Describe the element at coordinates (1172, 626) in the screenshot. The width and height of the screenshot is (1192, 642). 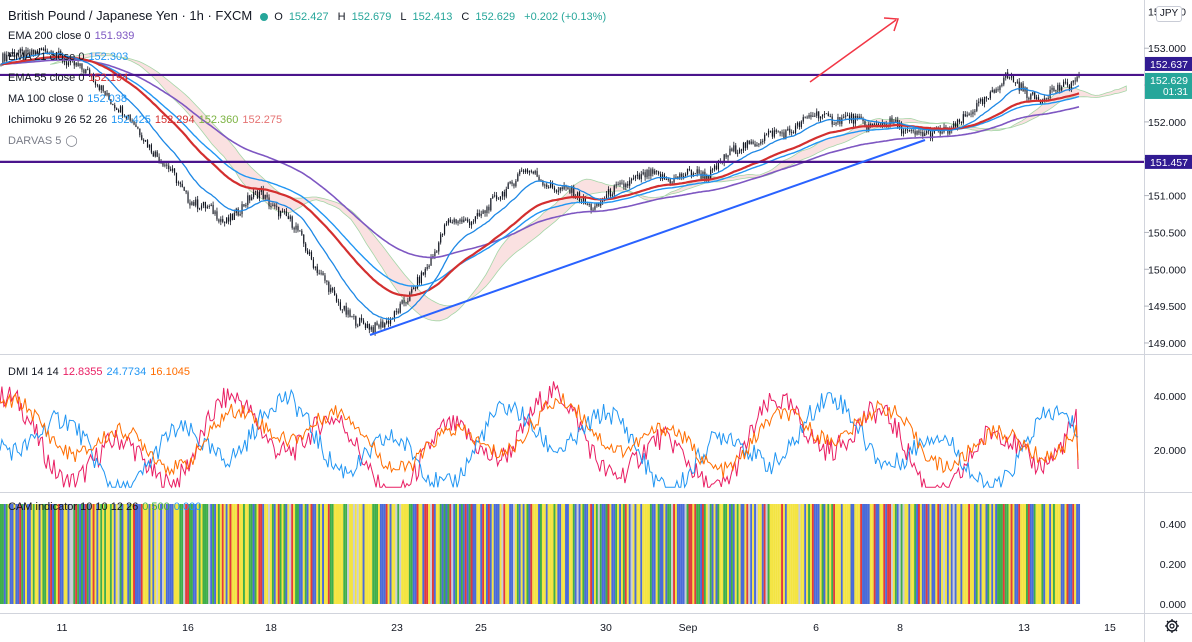
I see `gear-icon` at that location.